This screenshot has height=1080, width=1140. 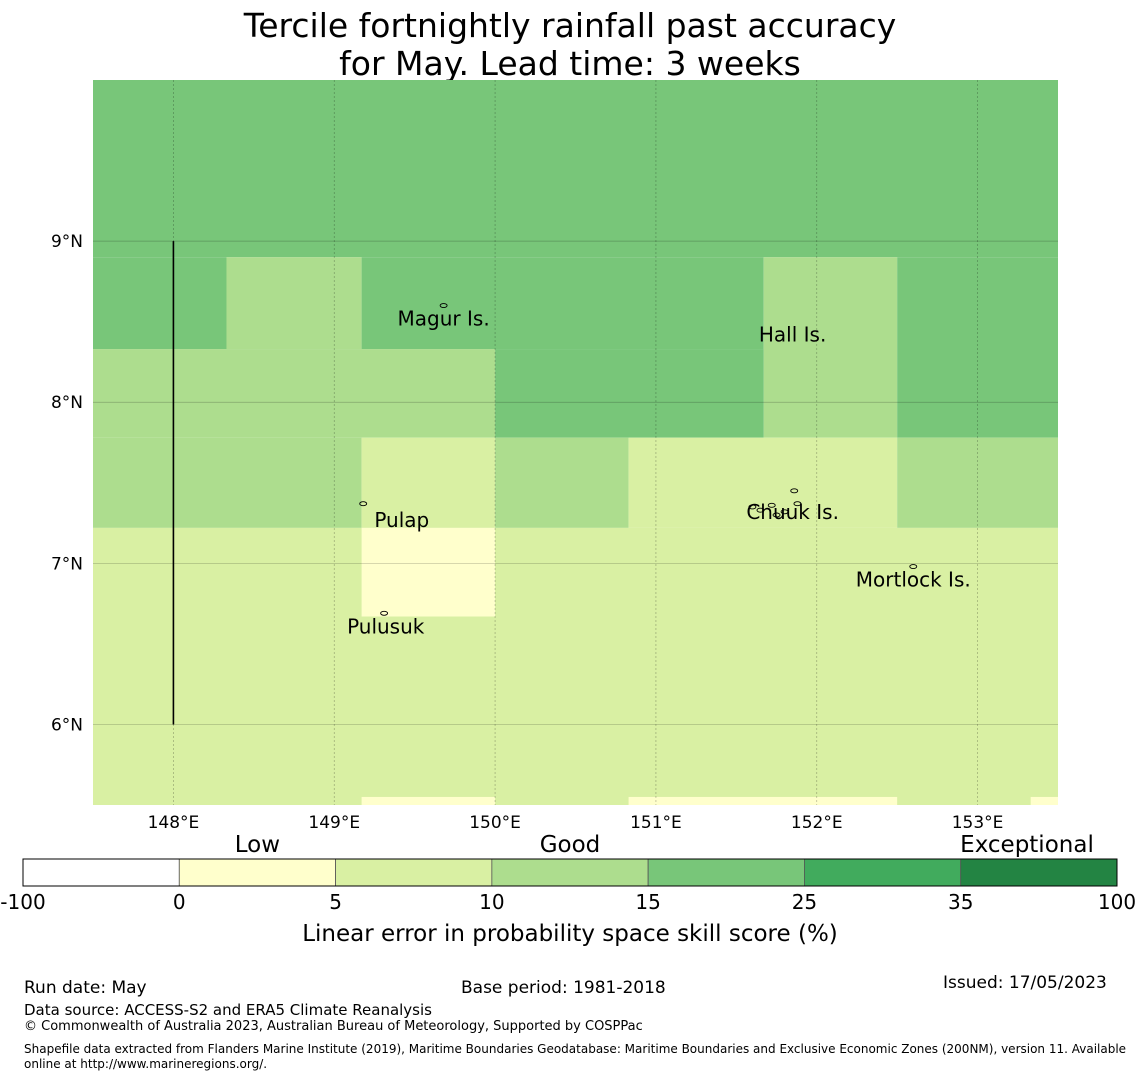 I want to click on colorbar-tick-label: 0, so click(x=179, y=902).